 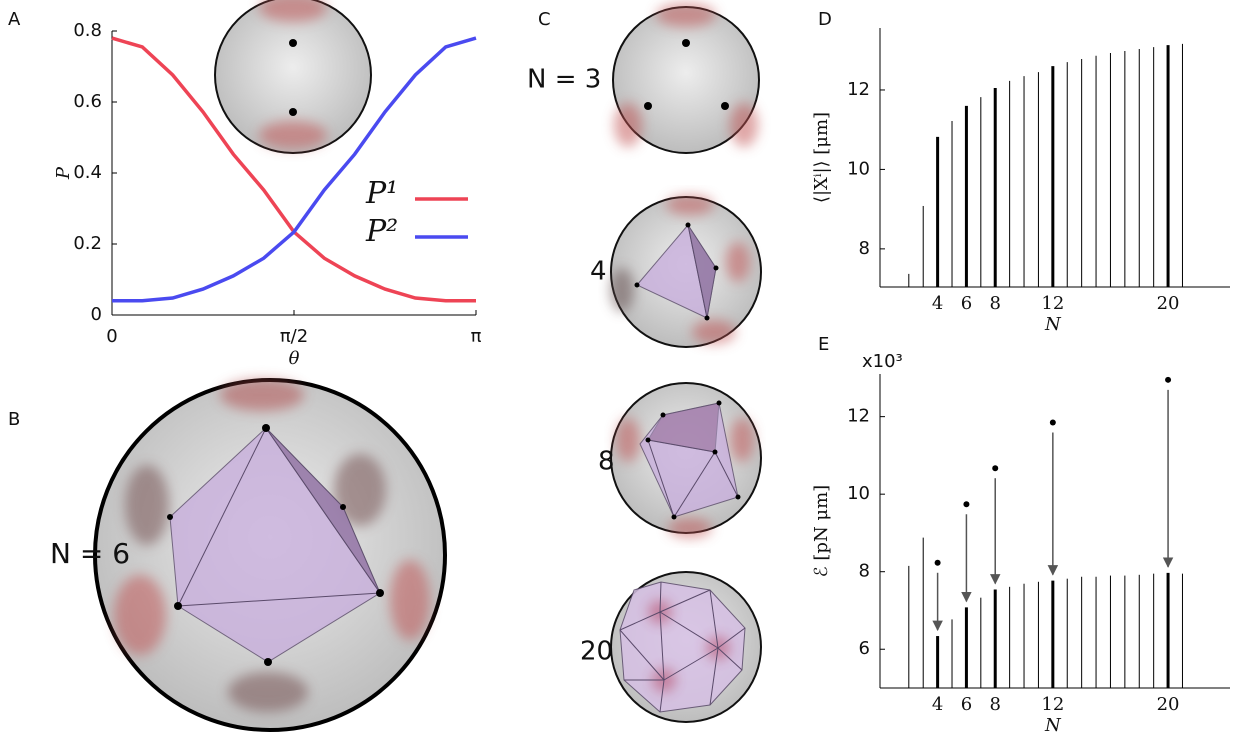 I want to click on panel-letter: A, so click(x=14, y=19).